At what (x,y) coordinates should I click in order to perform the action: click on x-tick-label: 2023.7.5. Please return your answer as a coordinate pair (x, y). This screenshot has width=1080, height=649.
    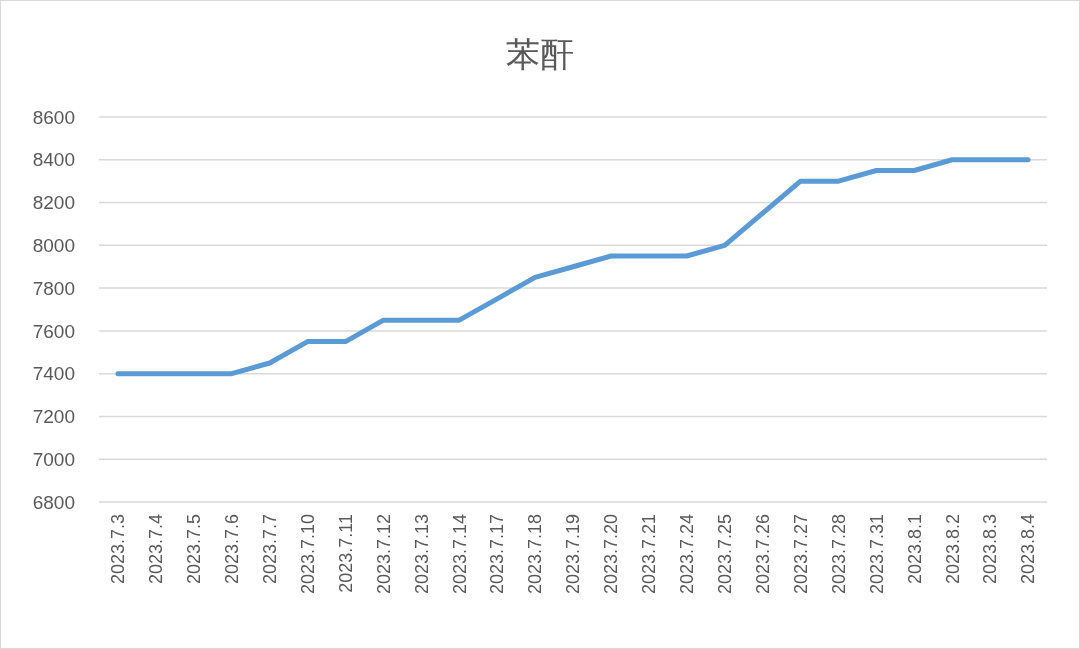
    Looking at the image, I should click on (194, 549).